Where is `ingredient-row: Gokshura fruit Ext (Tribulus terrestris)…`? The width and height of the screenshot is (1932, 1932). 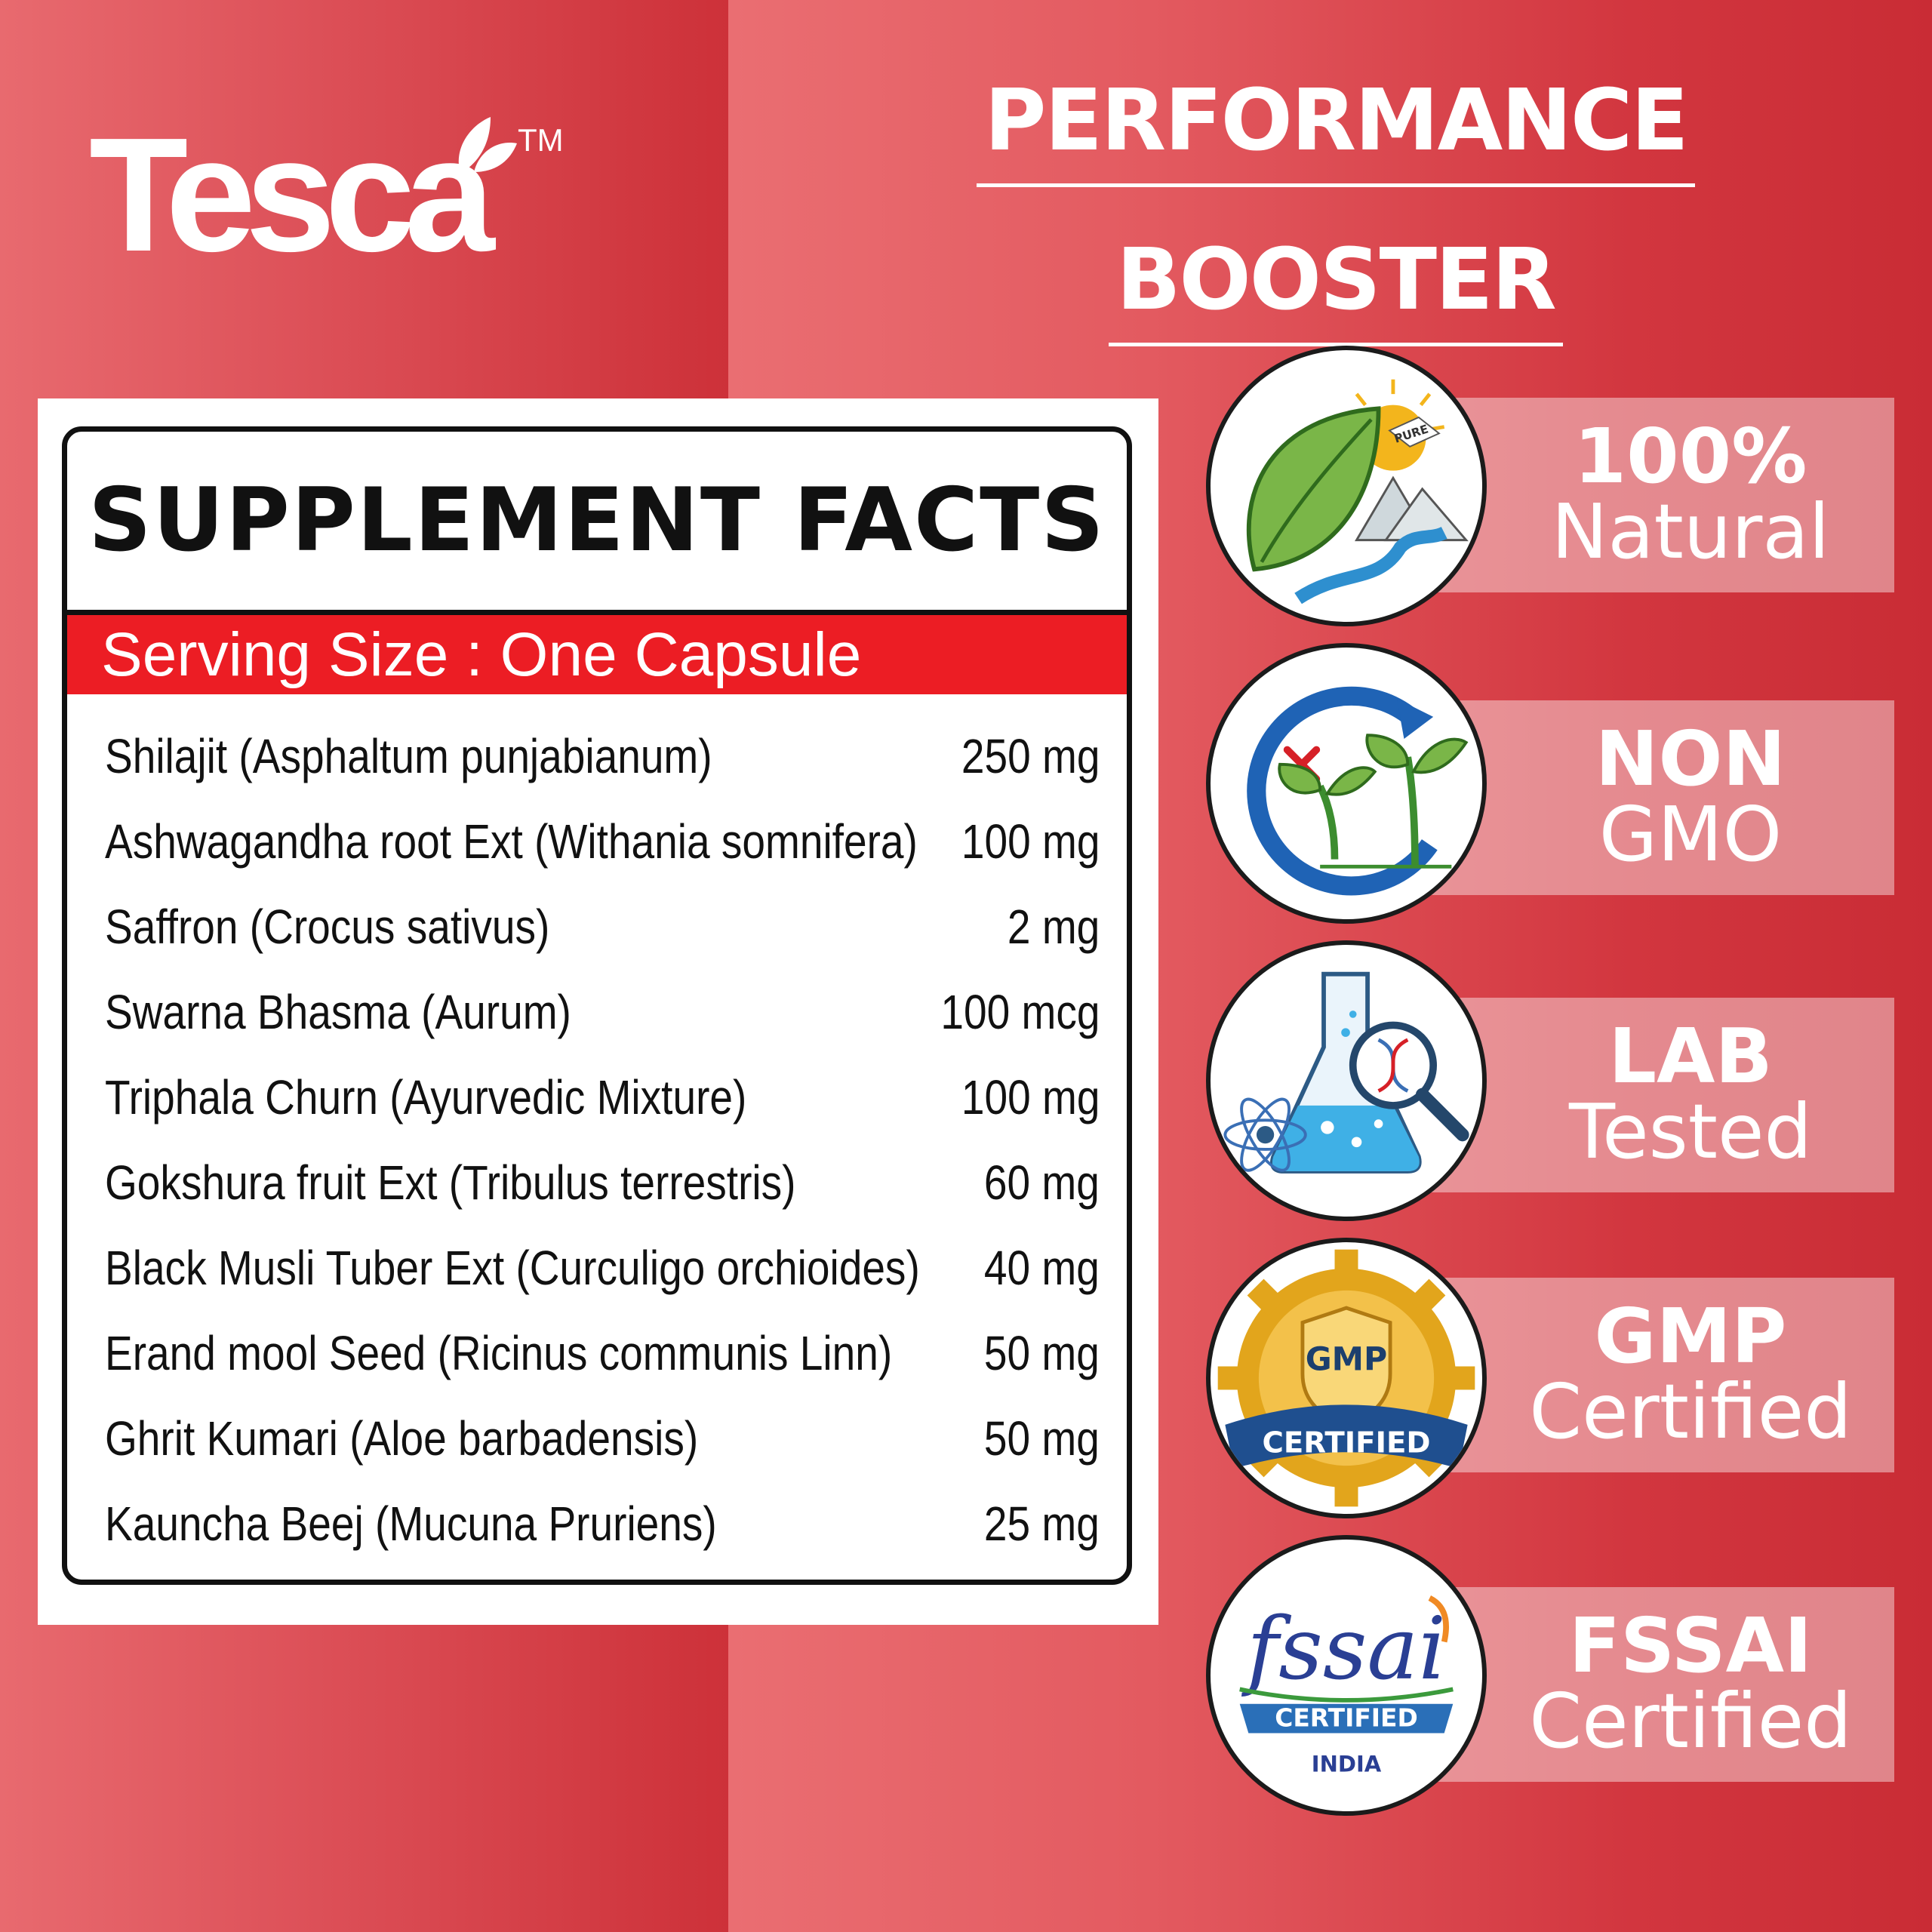
ingredient-row: Gokshura fruit Ext (Tribulus terrestris)… is located at coordinates (602, 1191).